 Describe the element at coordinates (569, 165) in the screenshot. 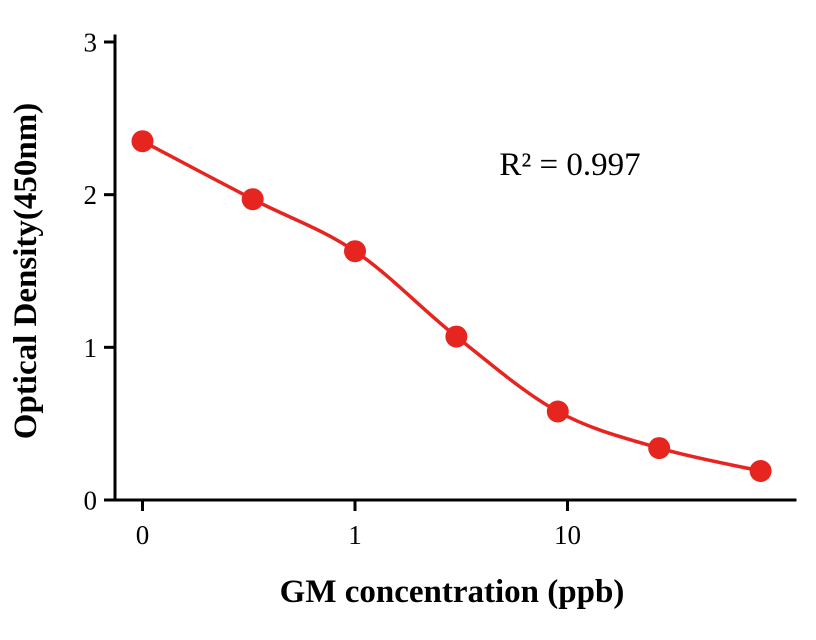

I see `r-squared-annotation: R² = 0.997` at that location.